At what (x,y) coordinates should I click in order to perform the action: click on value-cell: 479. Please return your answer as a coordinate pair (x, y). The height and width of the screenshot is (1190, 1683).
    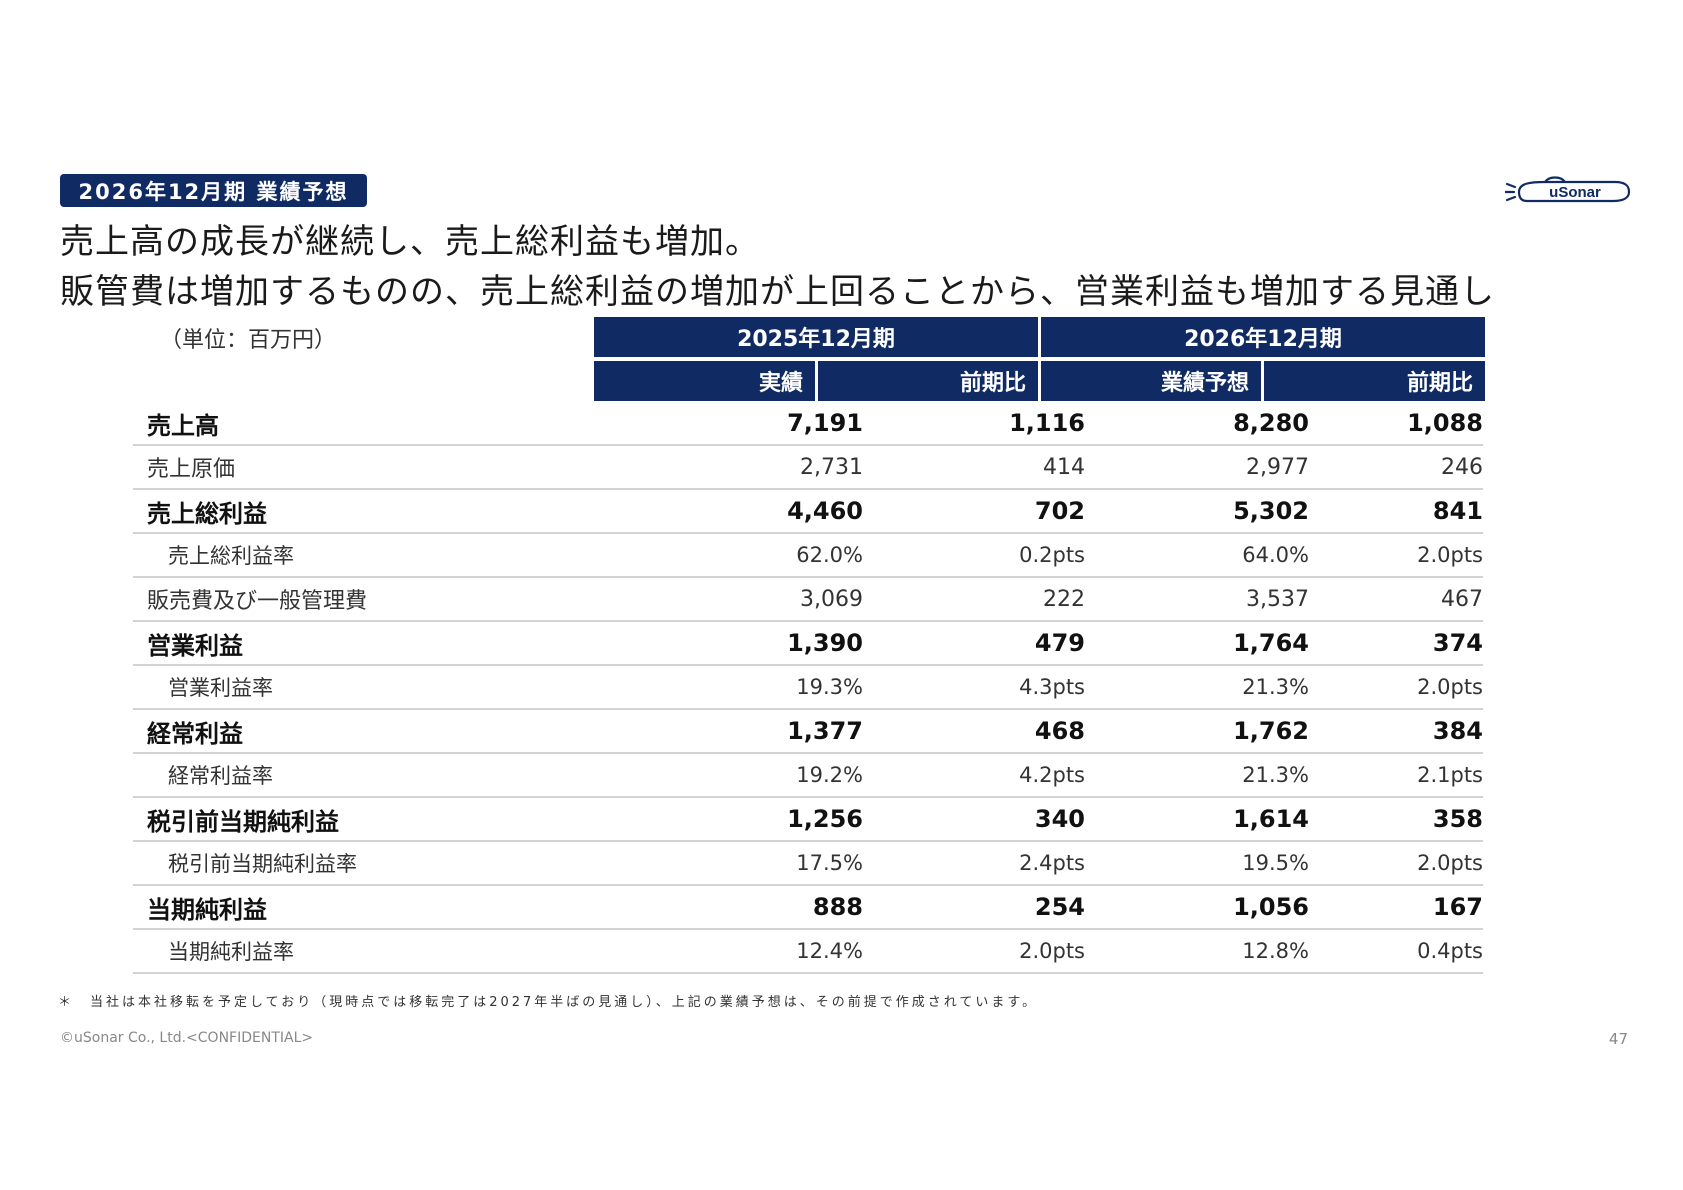
    Looking at the image, I should click on (1059, 643).